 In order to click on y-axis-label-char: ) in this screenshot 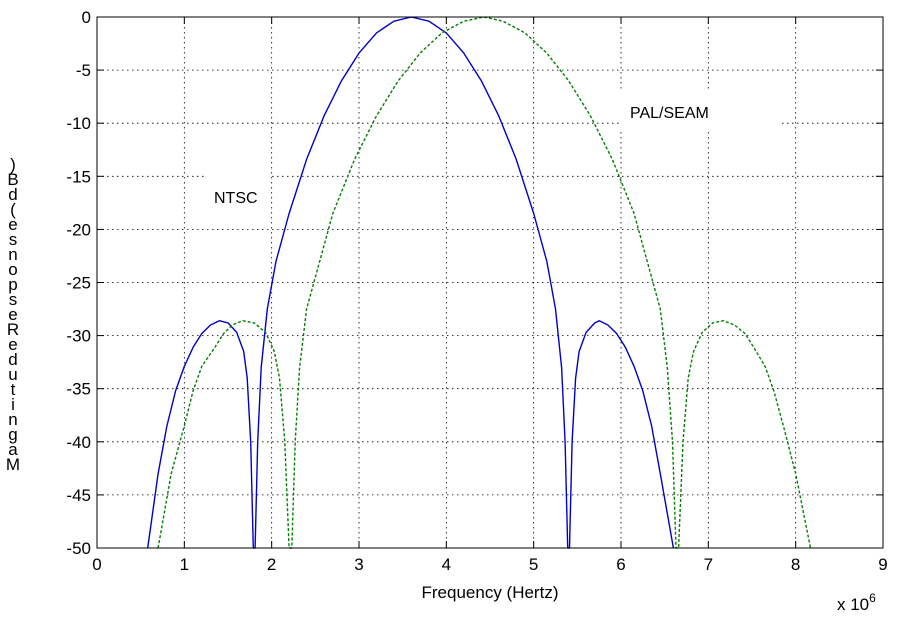, I will do `click(13, 164)`.